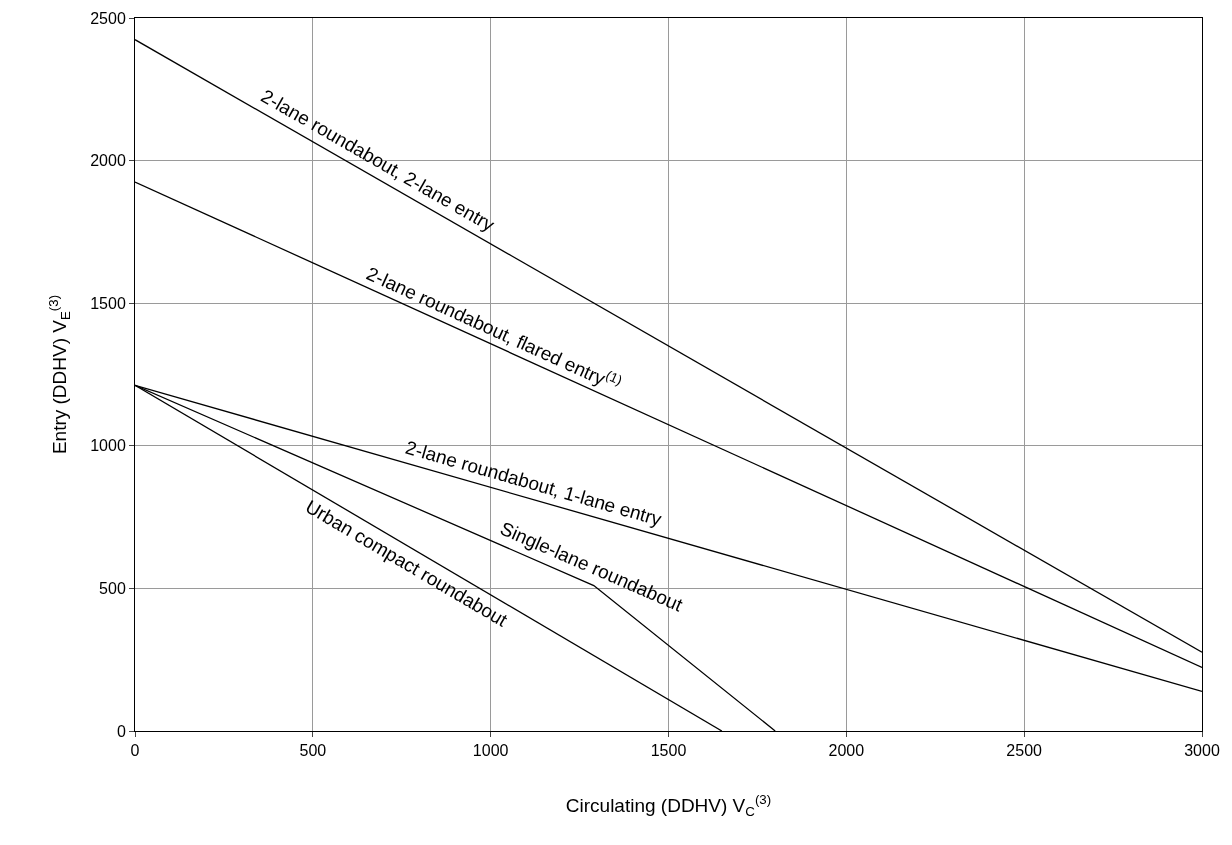  Describe the element at coordinates (108, 446) in the screenshot. I see `y-tick-label: 1000` at that location.